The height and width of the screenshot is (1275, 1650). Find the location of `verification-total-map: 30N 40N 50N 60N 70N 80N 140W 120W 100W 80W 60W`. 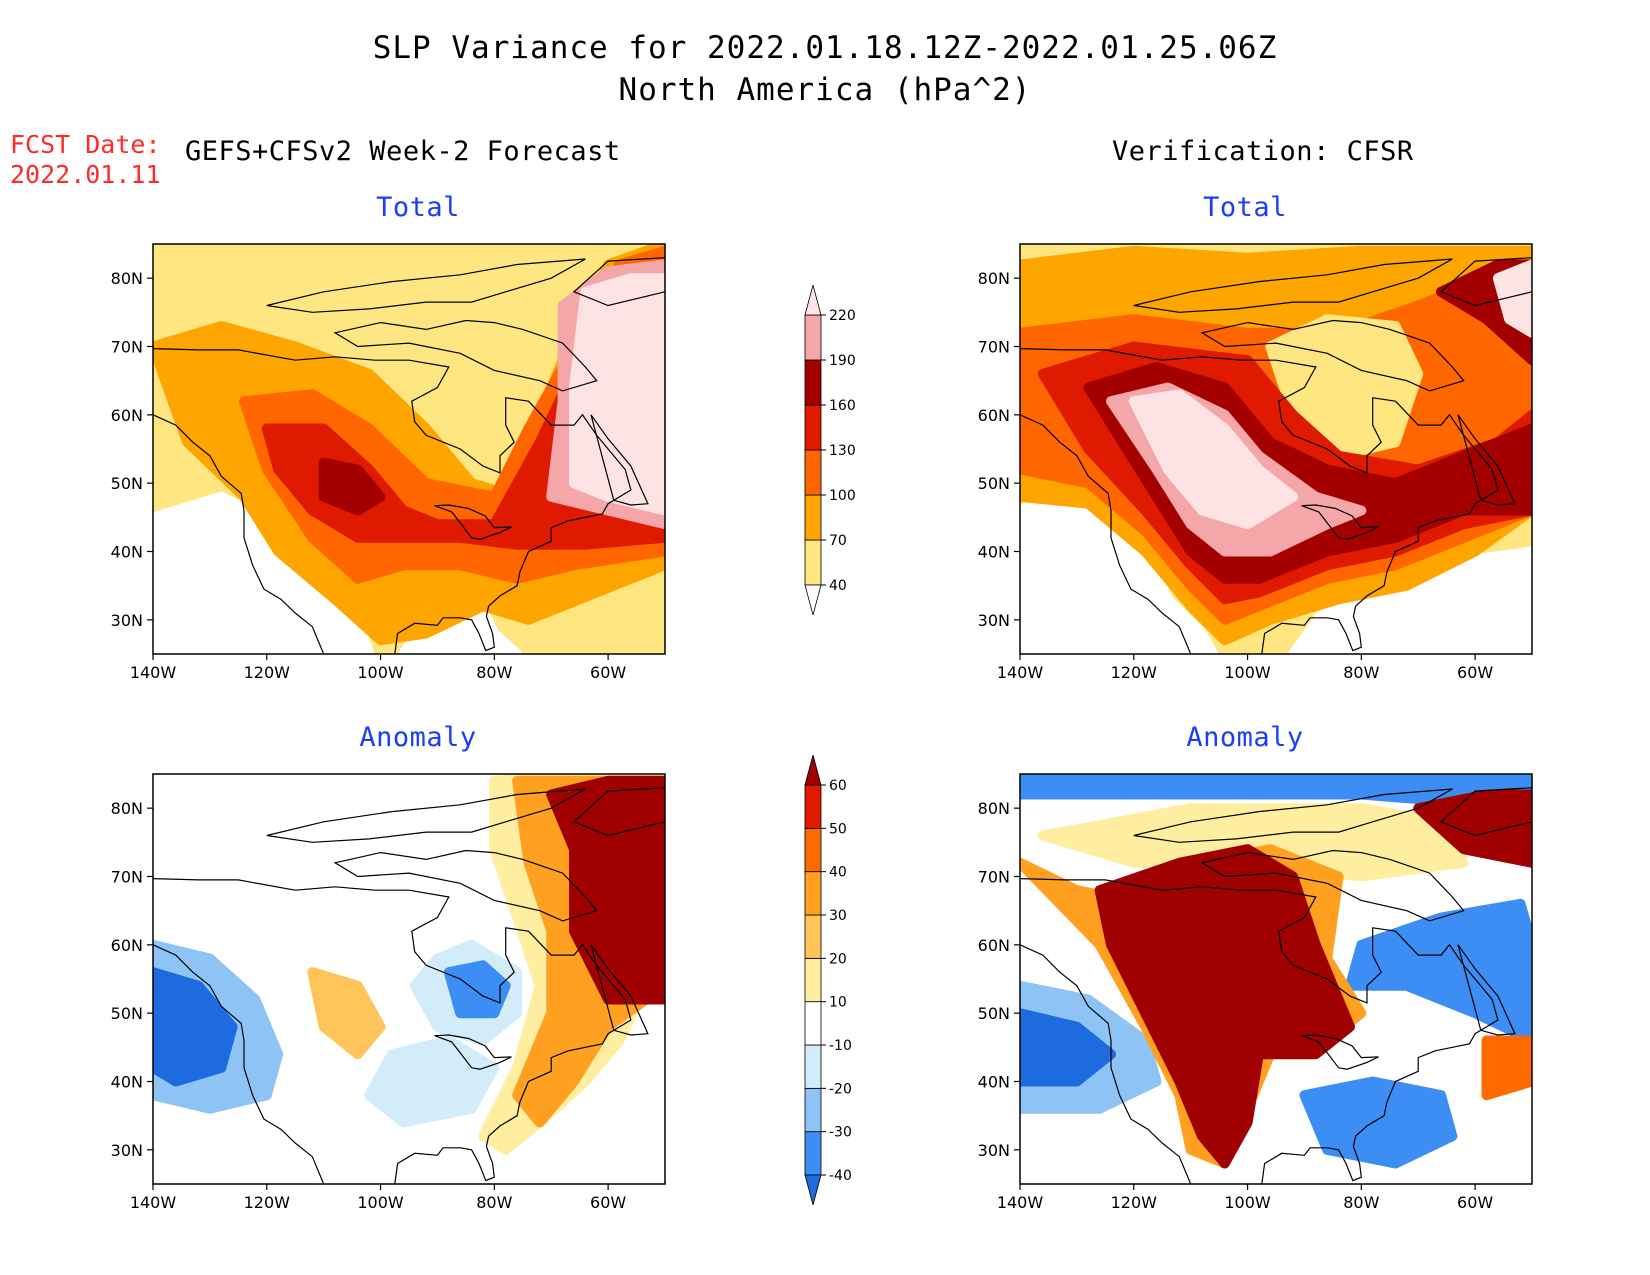

verification-total-map: 30N 40N 50N 60N 70N 80N 140W 120W 100W 80W 60W is located at coordinates (1255, 462).